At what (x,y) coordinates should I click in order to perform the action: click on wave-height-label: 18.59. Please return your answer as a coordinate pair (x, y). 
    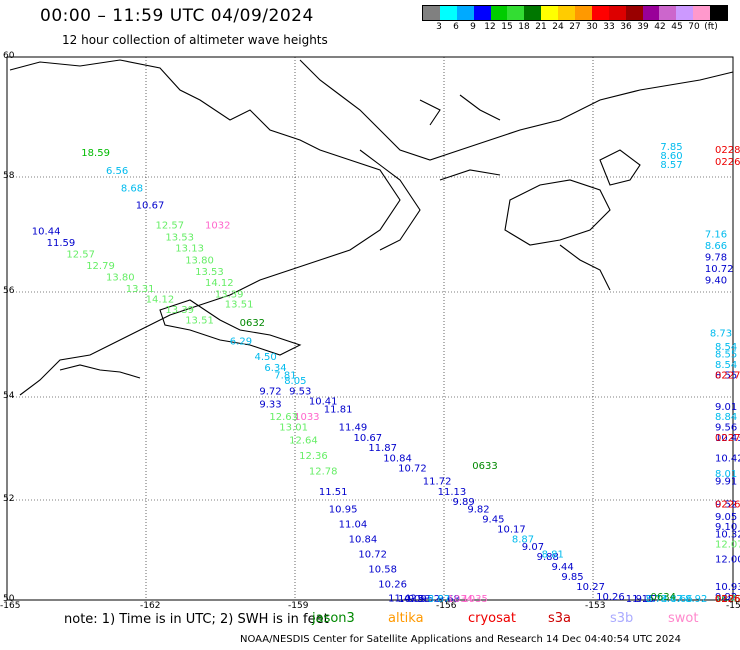
    Looking at the image, I should click on (95, 153).